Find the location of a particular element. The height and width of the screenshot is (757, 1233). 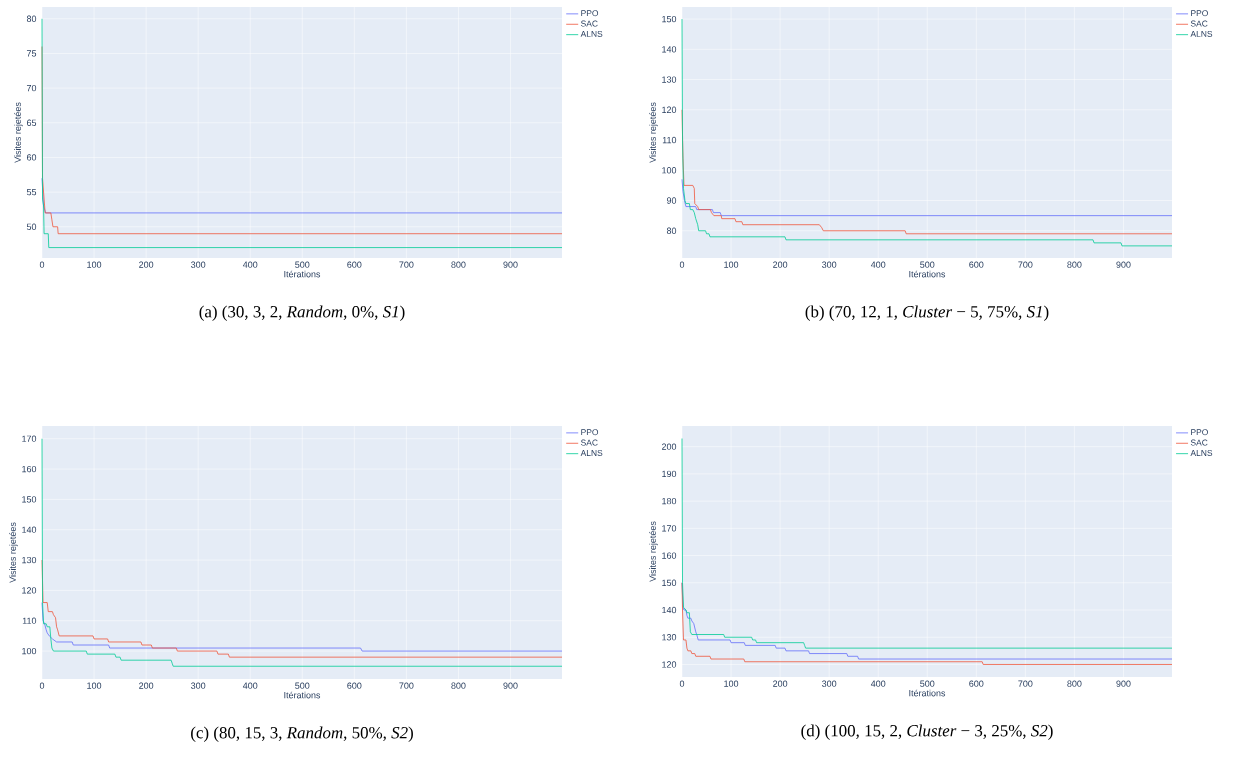

text: (d) (100, 15, 2, Cluster − 3, 25%, S2) is located at coordinates (927, 732).